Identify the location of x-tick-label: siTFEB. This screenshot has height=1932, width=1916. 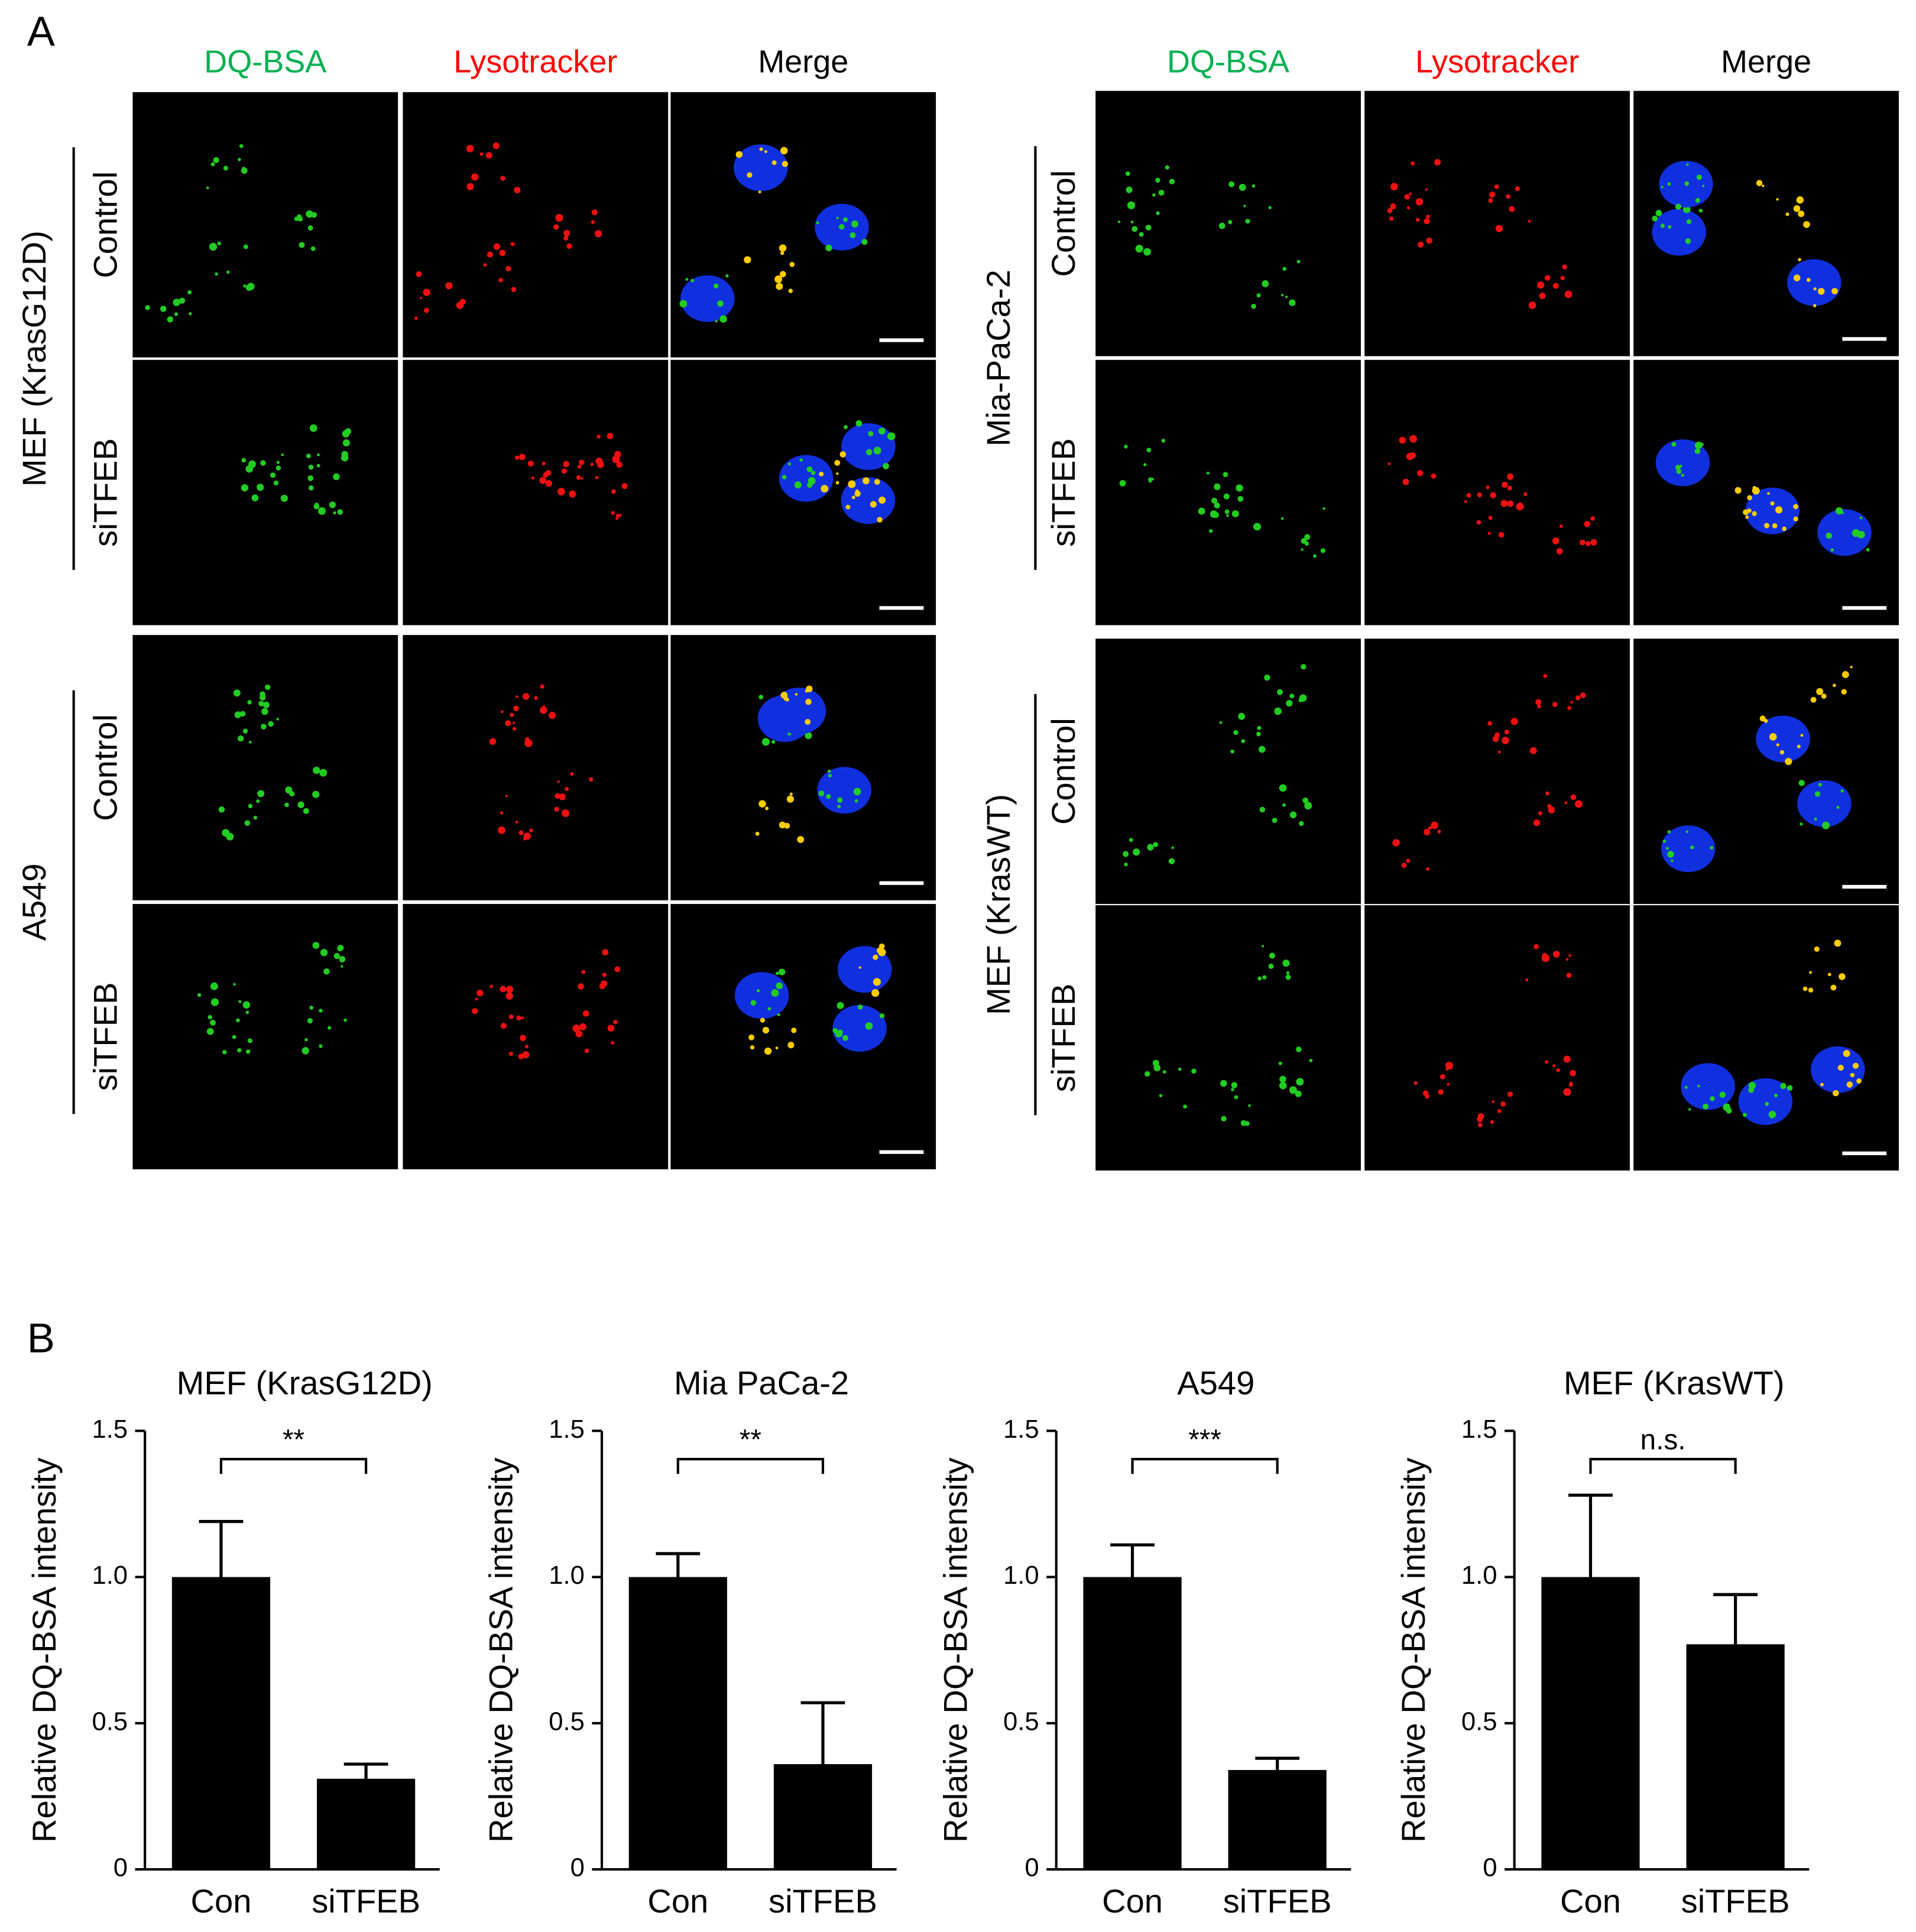
(1735, 1901).